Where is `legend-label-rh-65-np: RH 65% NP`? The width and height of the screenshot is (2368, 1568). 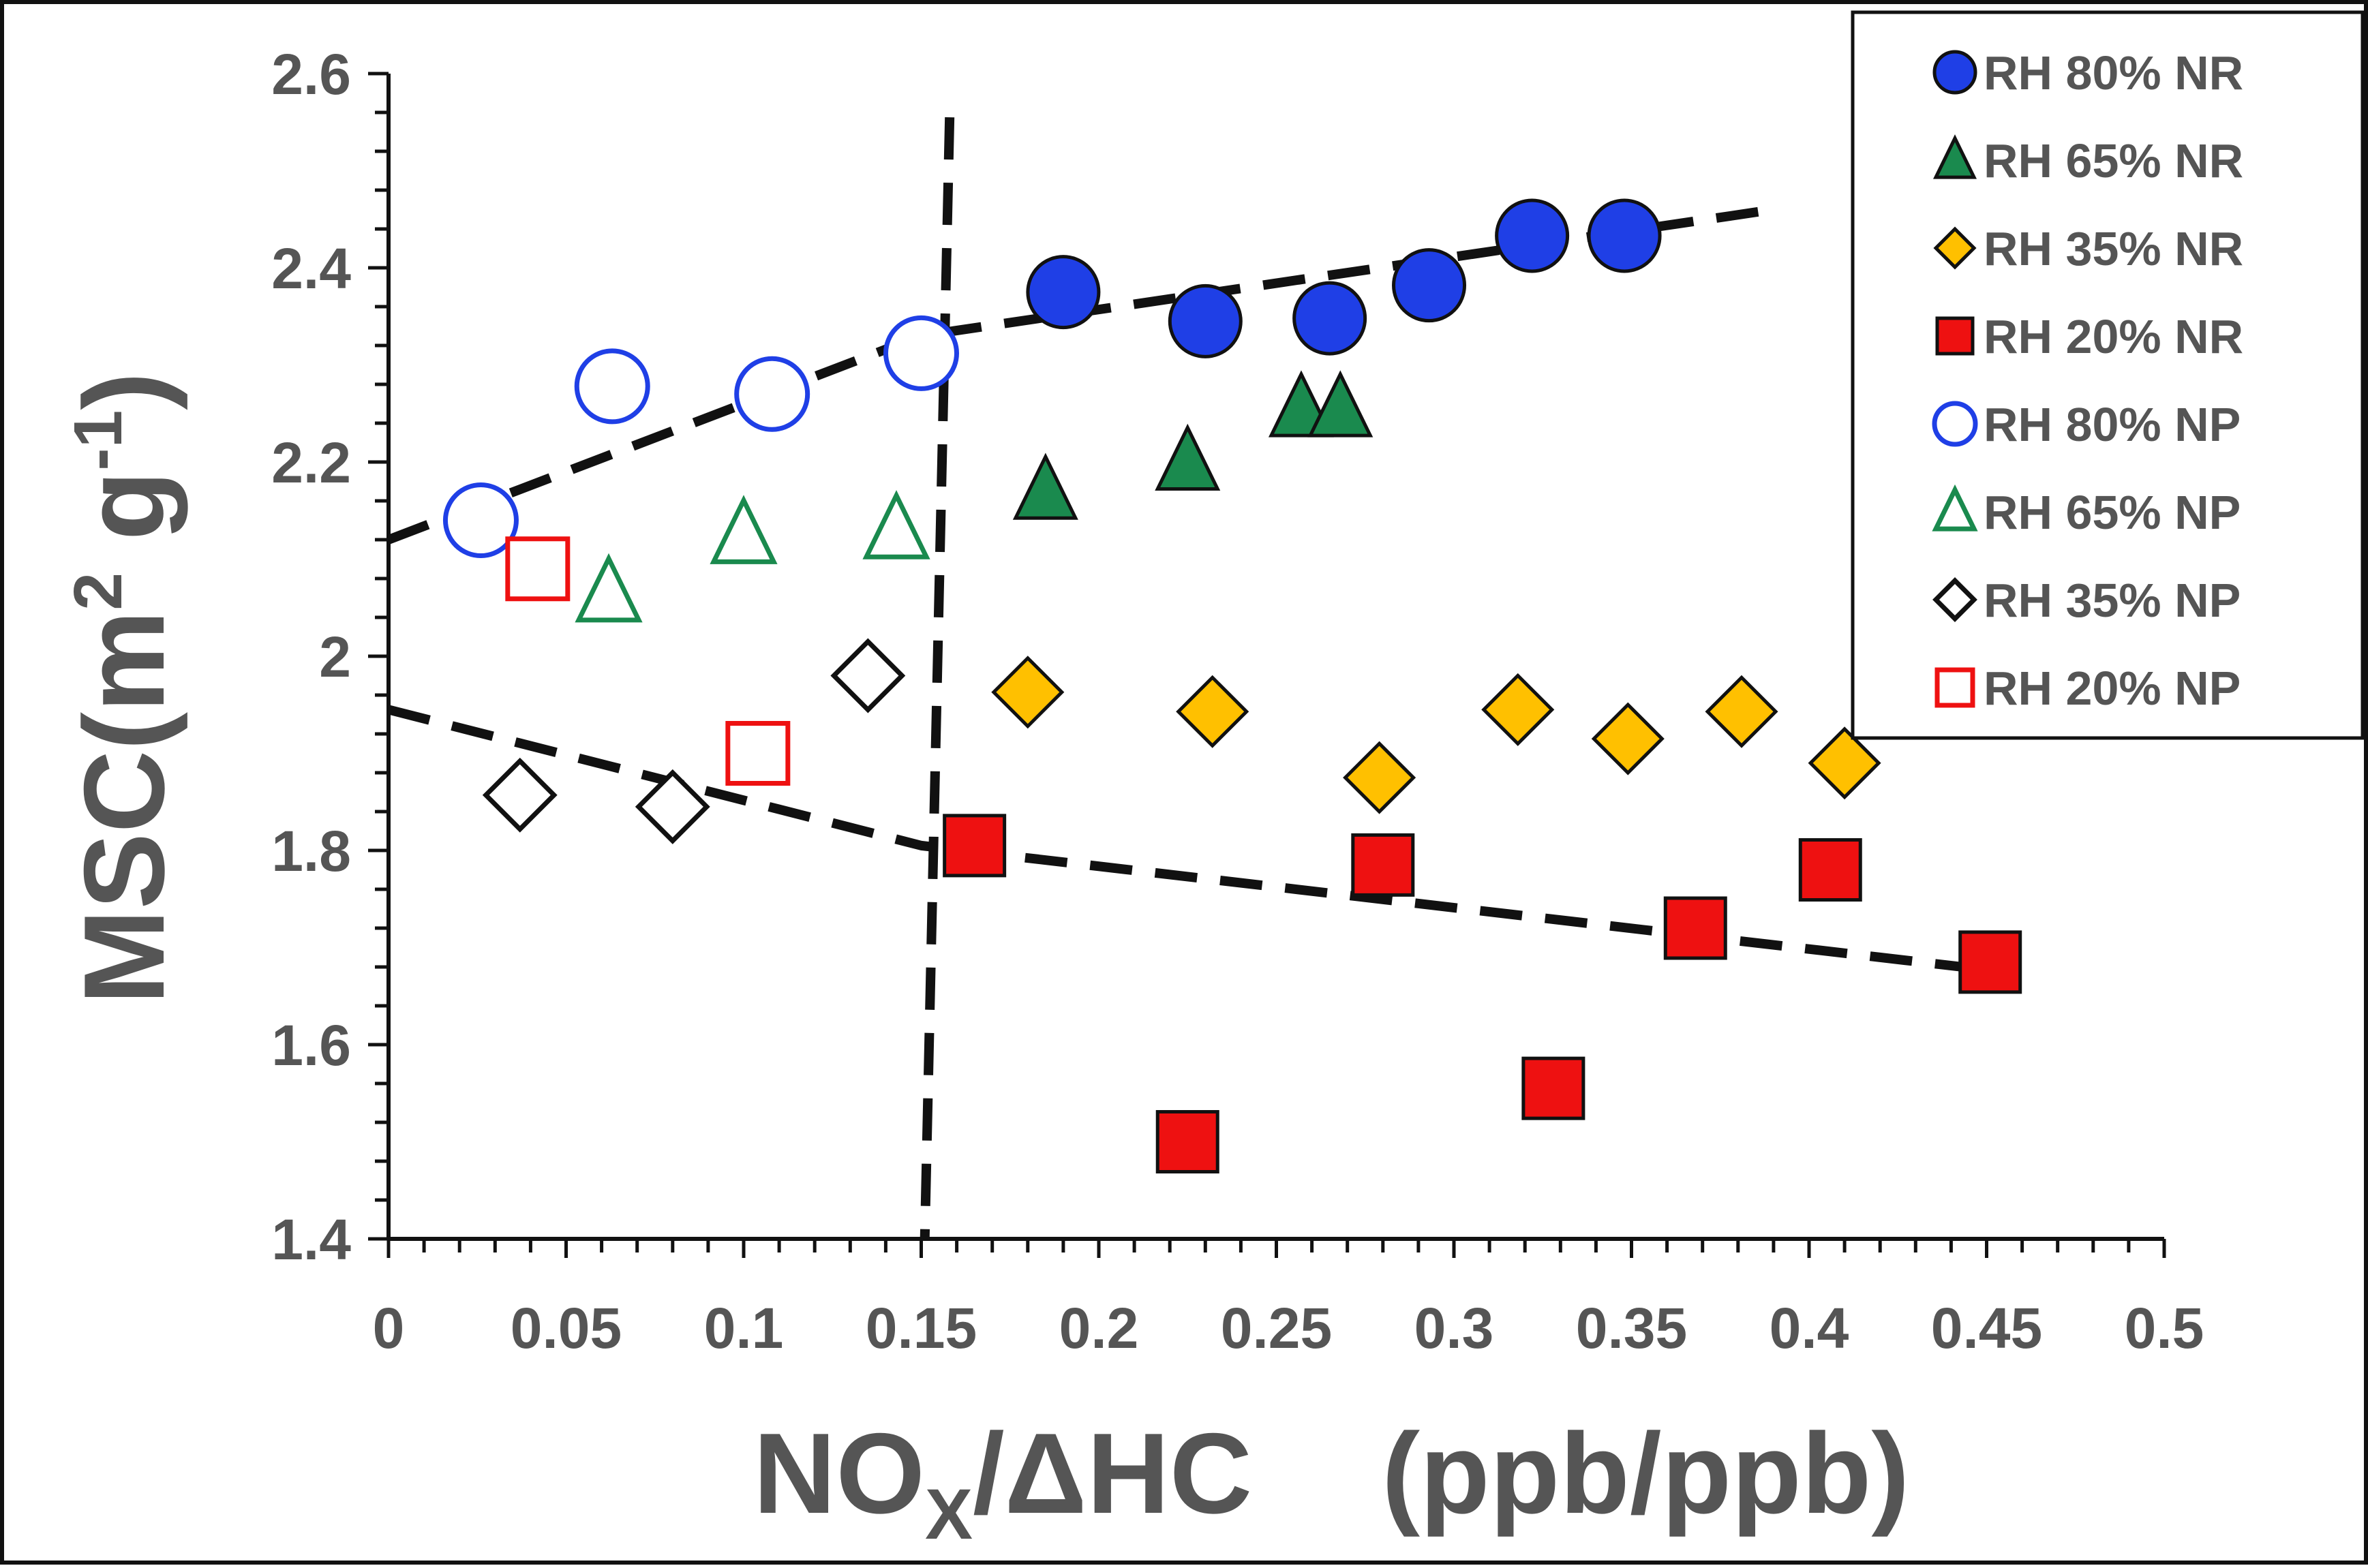 legend-label-rh-65-np: RH 65% NP is located at coordinates (2112, 512).